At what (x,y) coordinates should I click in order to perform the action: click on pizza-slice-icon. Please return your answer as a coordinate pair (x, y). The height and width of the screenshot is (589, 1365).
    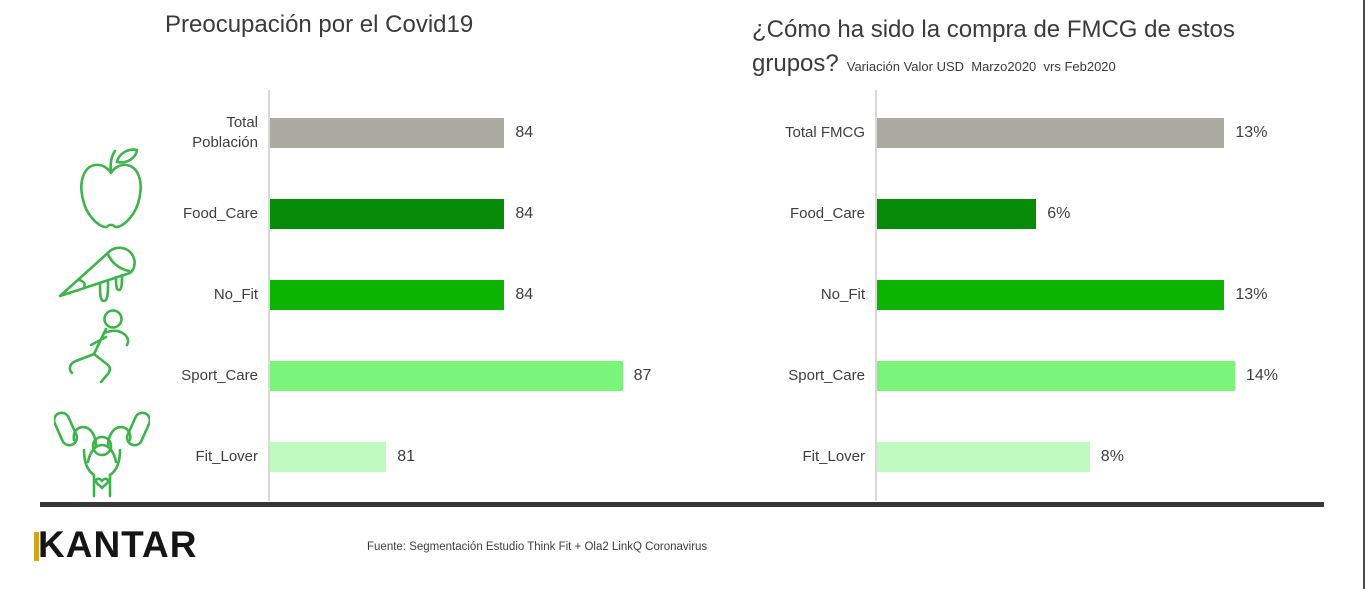
    Looking at the image, I should click on (102, 275).